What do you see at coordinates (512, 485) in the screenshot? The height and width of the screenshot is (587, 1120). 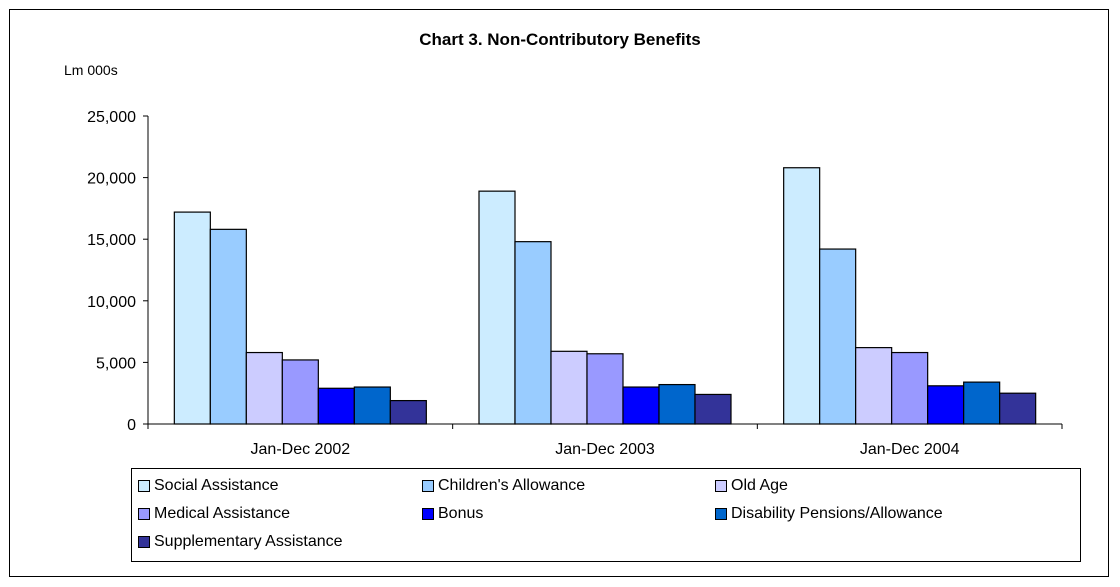 I see `legend-label: Children's Allowance` at bounding box center [512, 485].